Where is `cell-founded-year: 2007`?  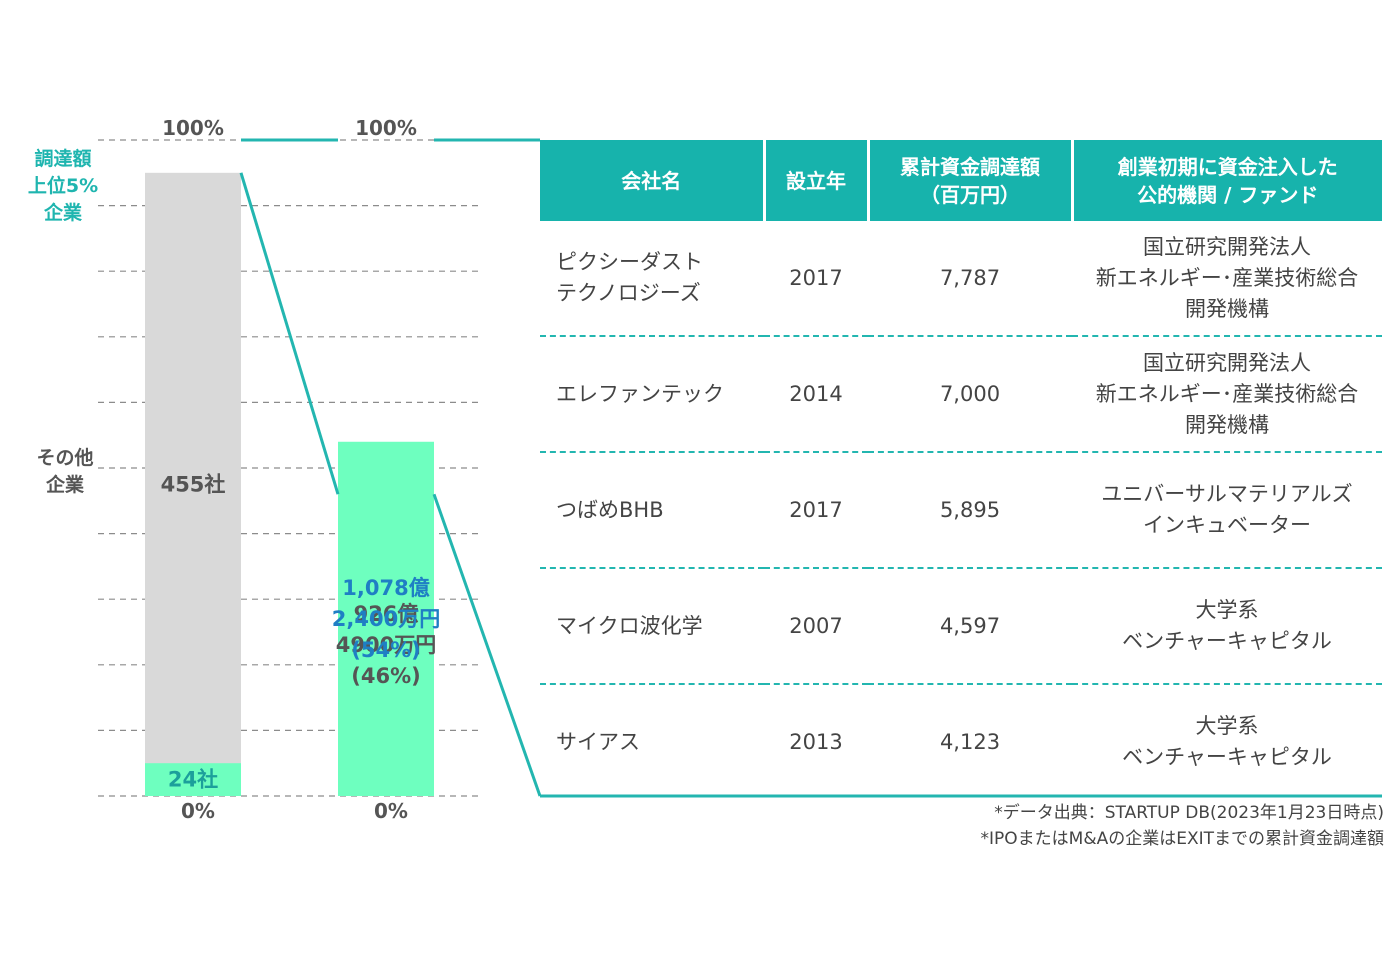
cell-founded-year: 2007 is located at coordinates (816, 626).